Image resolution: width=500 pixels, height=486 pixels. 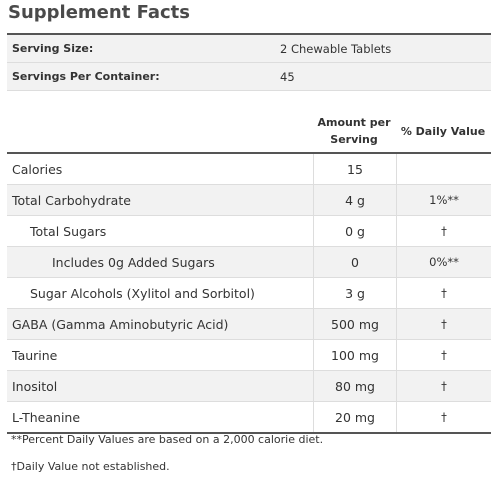 I want to click on nutrient-name: L-Theanine, so click(x=46, y=417).